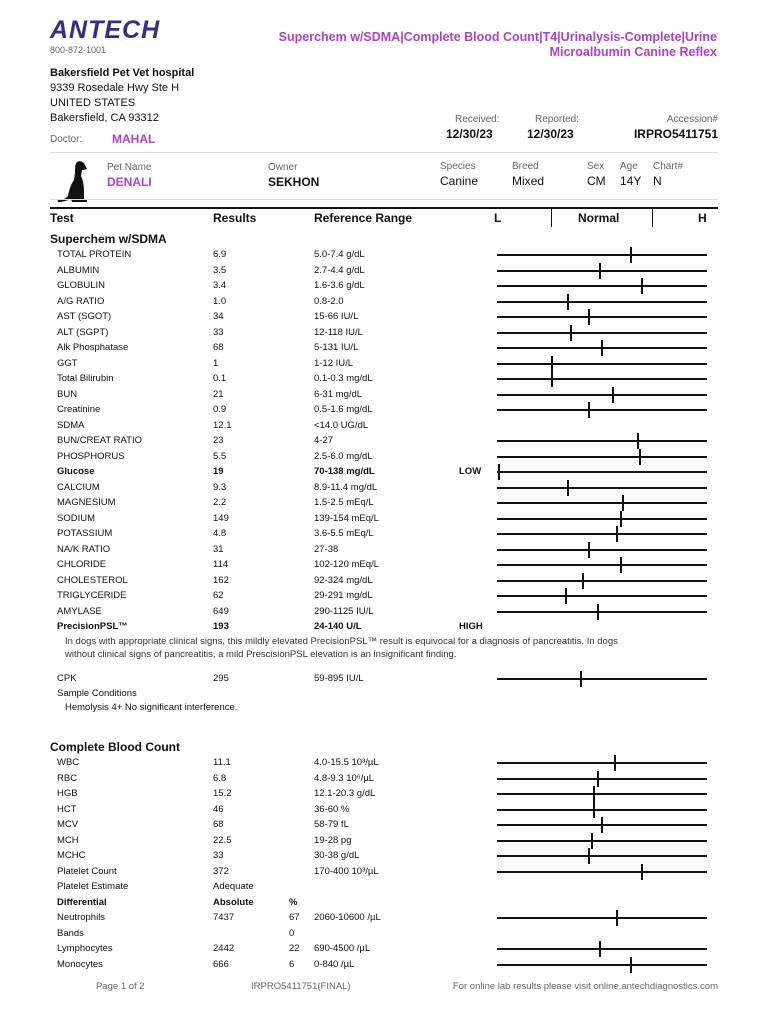  What do you see at coordinates (326, 549) in the screenshot?
I see `reference-range: 27-38` at bounding box center [326, 549].